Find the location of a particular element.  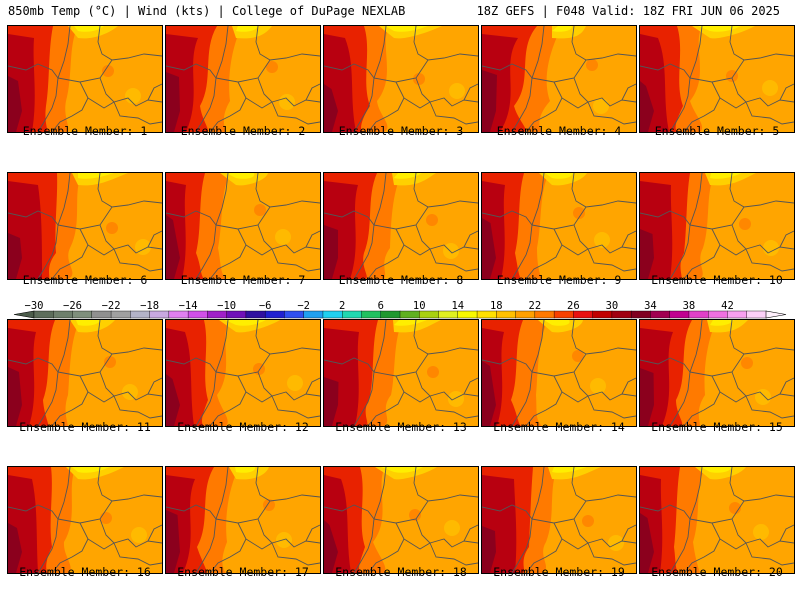

ensemble-member-caption: Ensemble Member: 3 is located at coordinates (401, 131).